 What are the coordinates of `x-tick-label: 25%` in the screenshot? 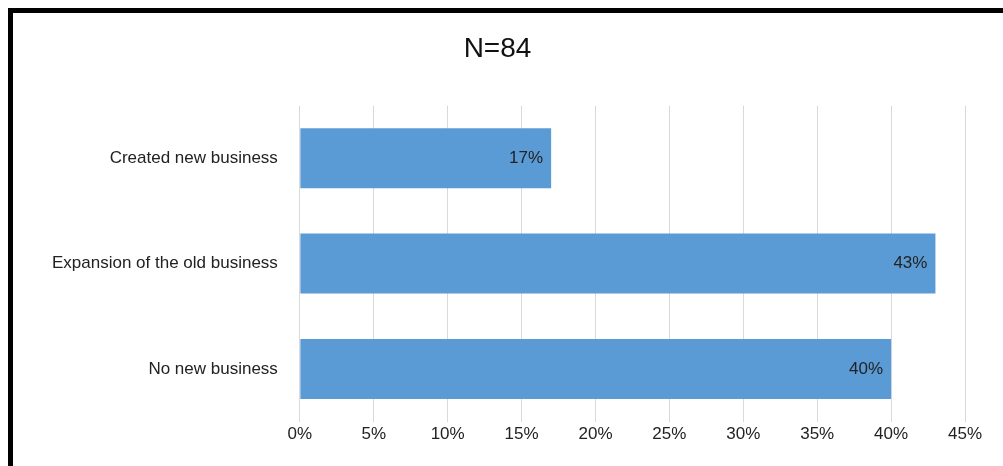 It's located at (669, 434).